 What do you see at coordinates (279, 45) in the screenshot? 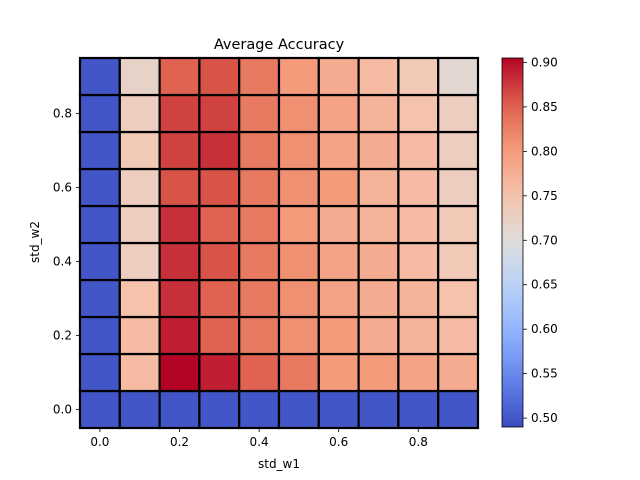
I see `chart-title: Average Accuracy` at bounding box center [279, 45].